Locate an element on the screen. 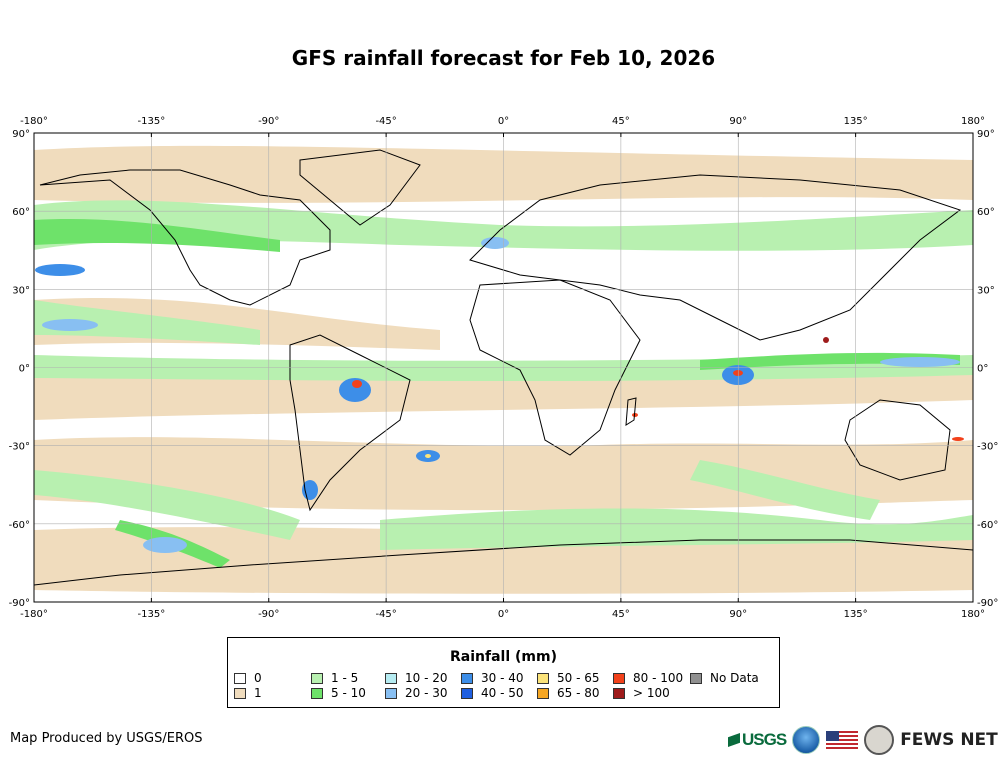  legend-label: 0 is located at coordinates (258, 678).